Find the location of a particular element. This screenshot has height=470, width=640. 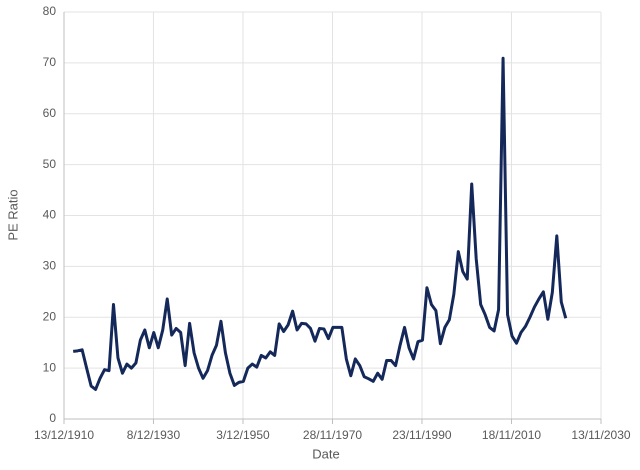

y-tick-label: 70 is located at coordinates (50, 62).